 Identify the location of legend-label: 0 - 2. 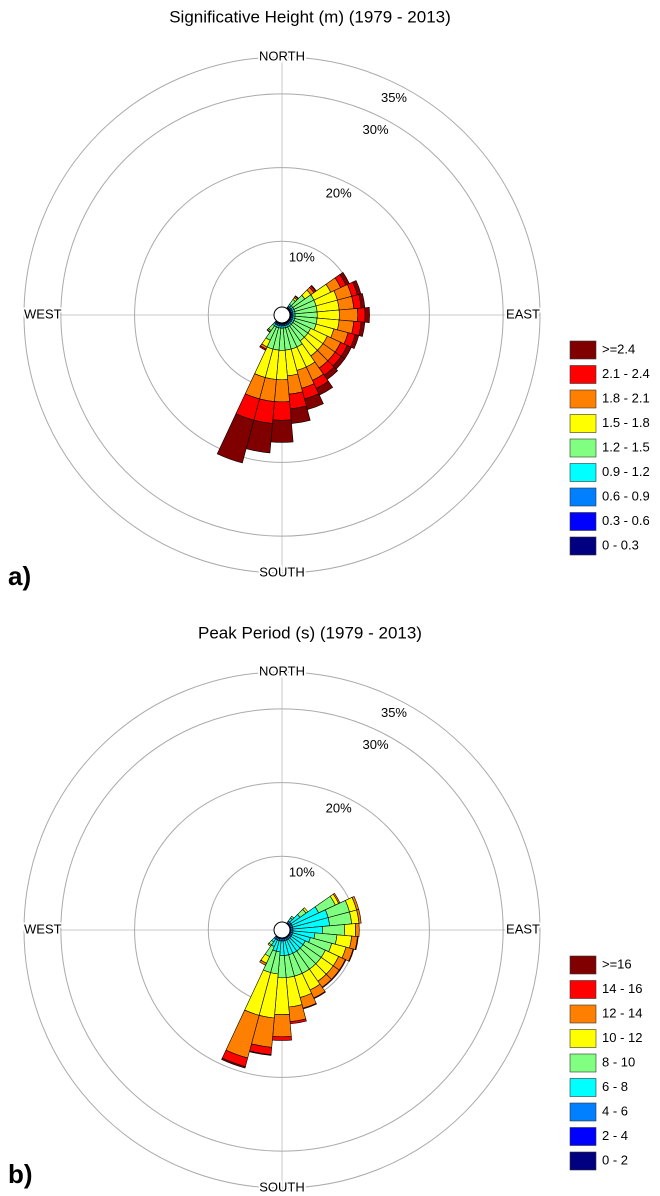
(615, 1159).